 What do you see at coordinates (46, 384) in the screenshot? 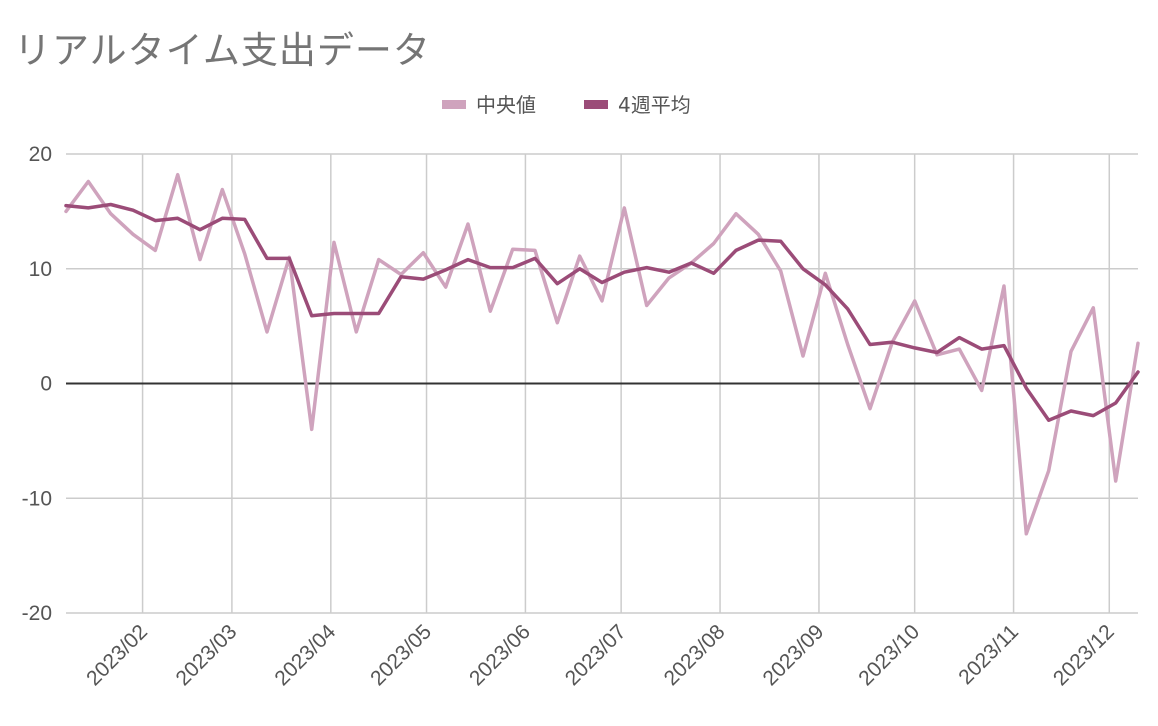
I see `y-tick-label: 0` at bounding box center [46, 384].